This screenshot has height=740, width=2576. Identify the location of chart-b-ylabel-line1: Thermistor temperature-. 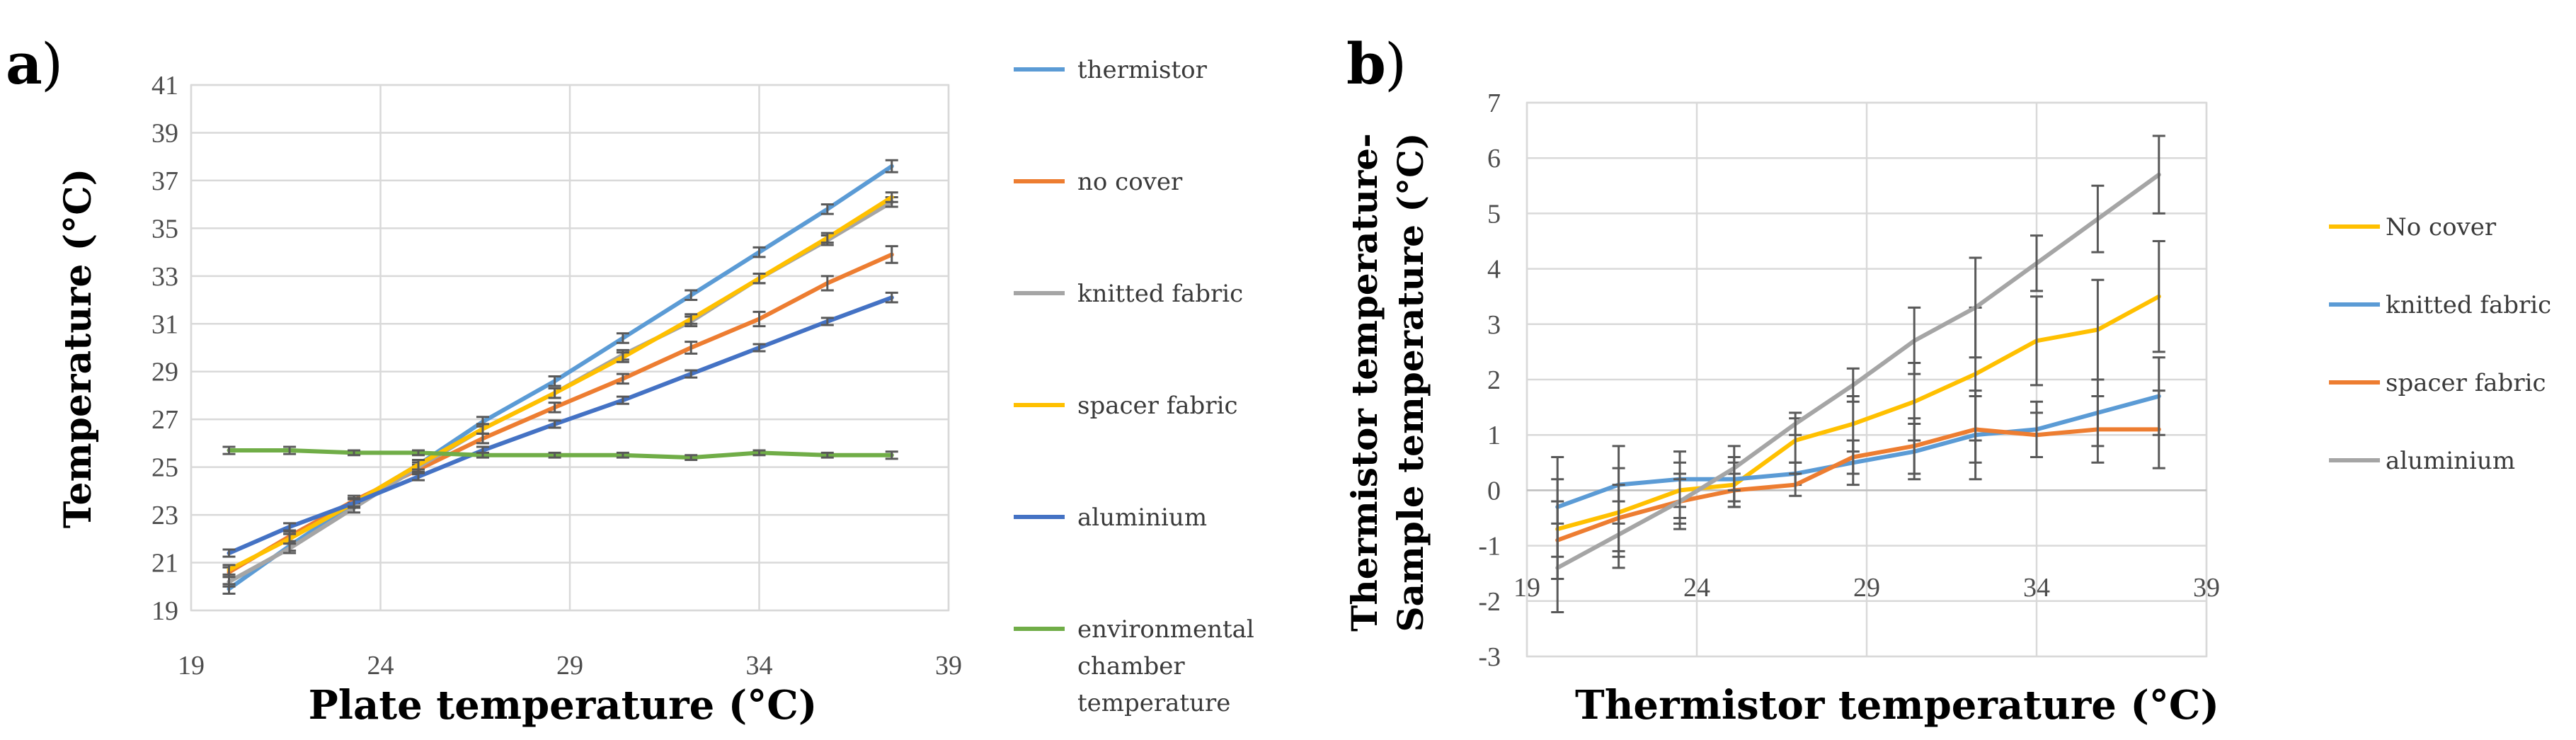
(1364, 382).